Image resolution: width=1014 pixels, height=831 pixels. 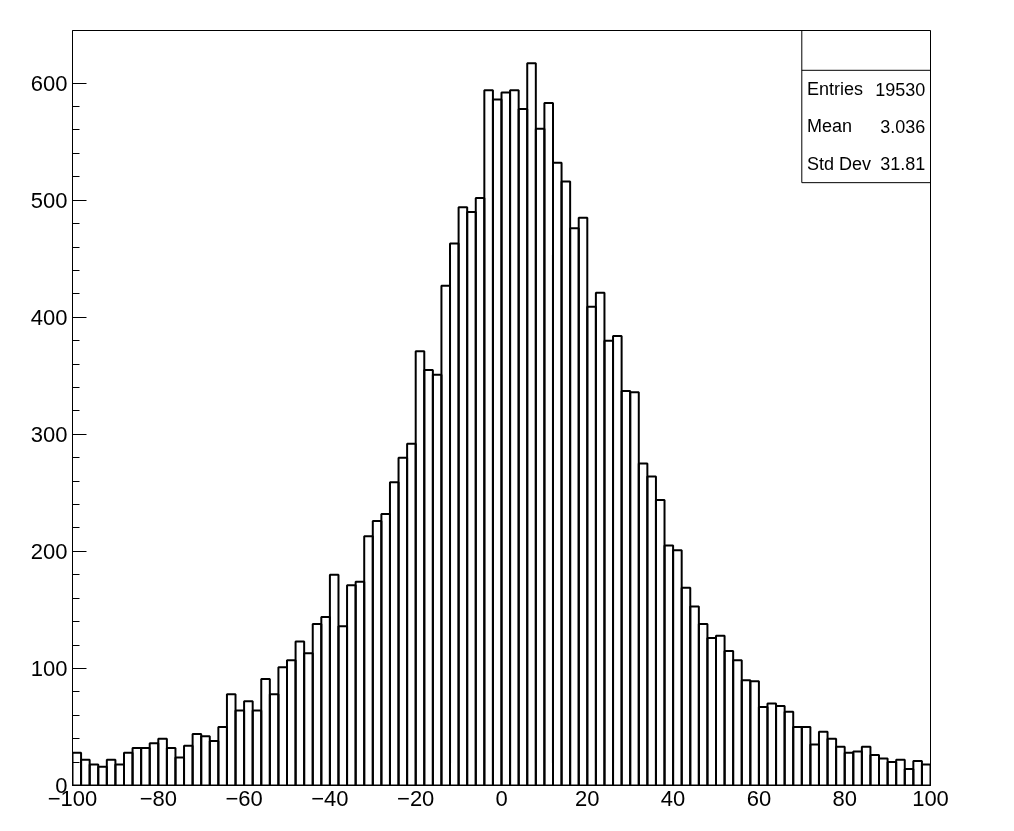 I want to click on x-tick-label: 100, so click(x=930, y=798).